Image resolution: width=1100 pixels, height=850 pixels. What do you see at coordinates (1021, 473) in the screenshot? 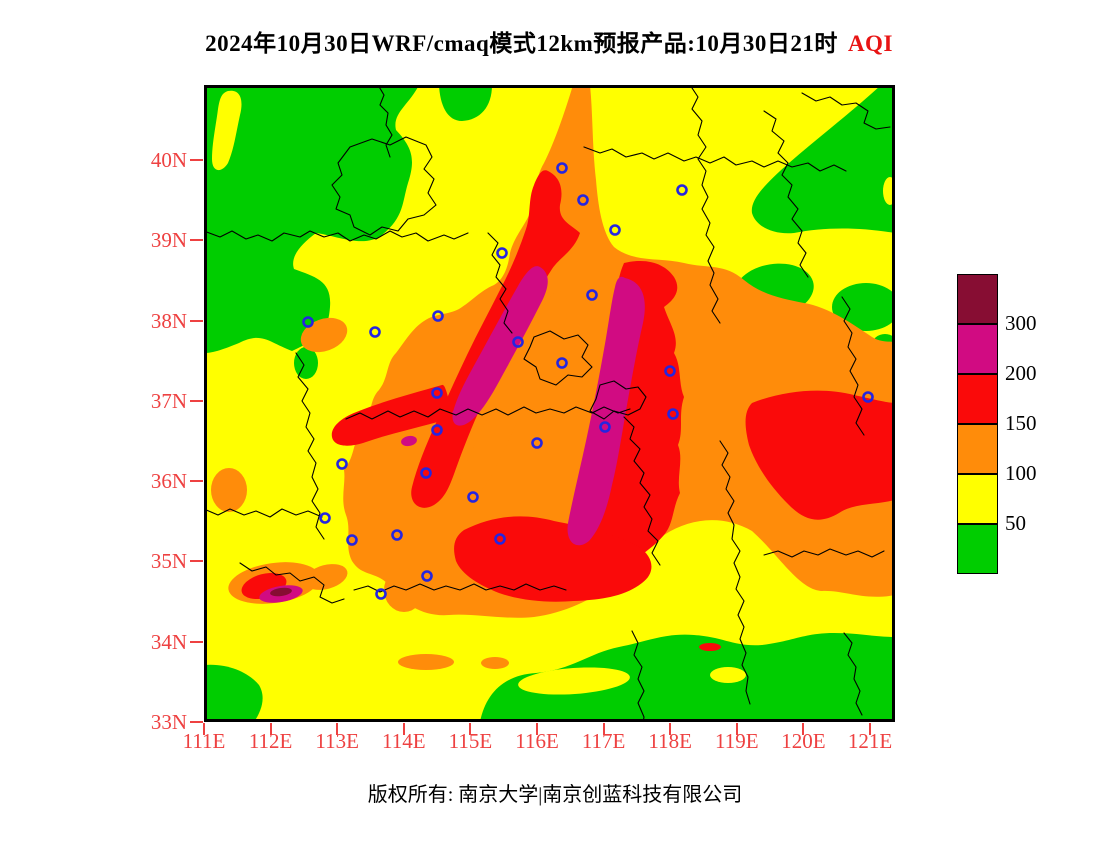
I see `legend-threshold-label: 100` at bounding box center [1021, 473].